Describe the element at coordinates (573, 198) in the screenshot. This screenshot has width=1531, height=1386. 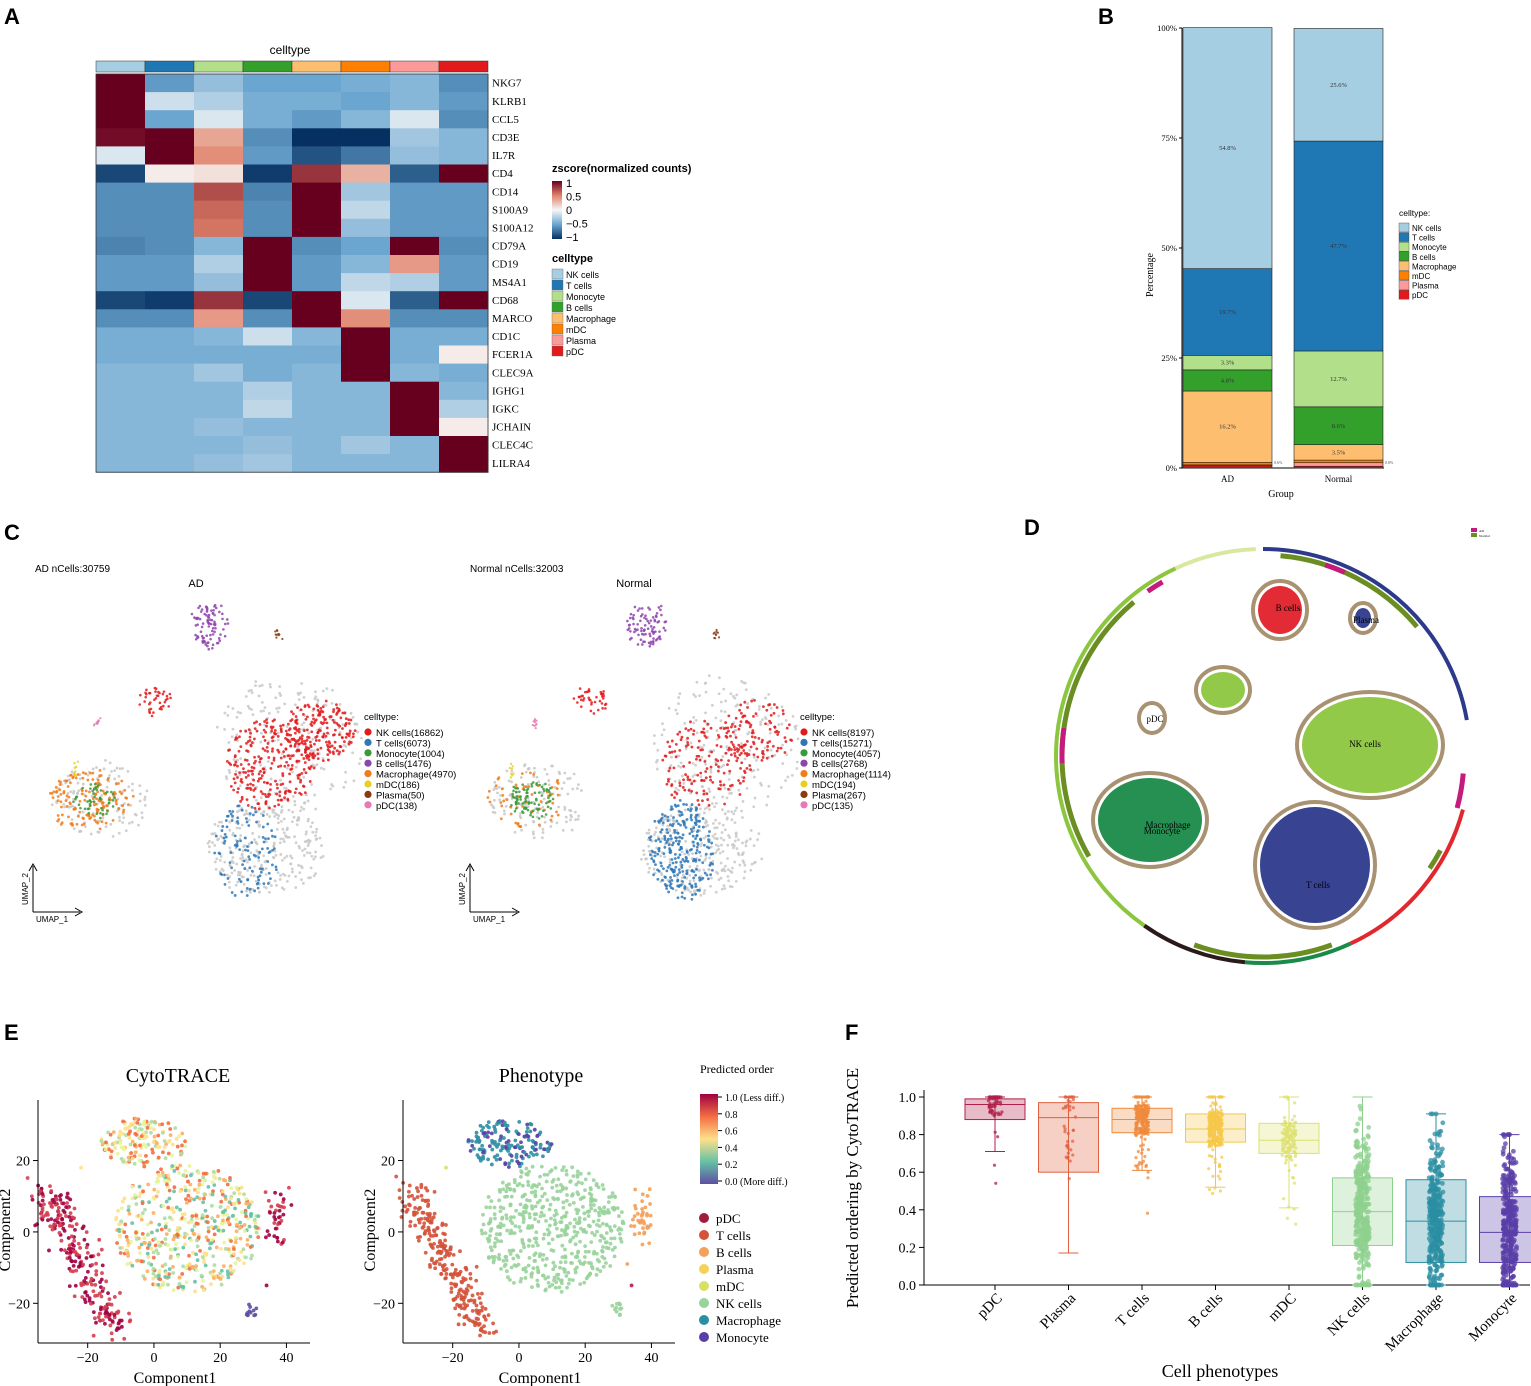
I see `colorbar-tick: 0.5` at that location.